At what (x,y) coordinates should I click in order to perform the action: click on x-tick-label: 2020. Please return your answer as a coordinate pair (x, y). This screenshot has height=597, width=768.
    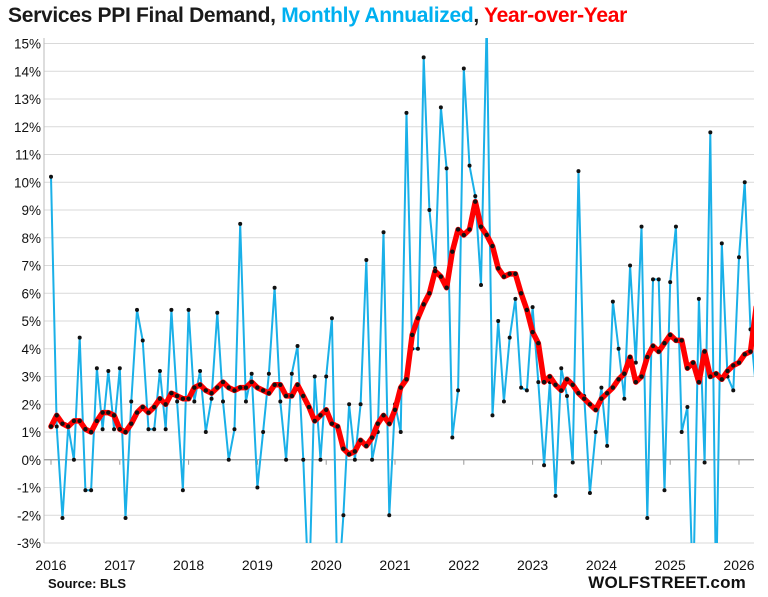
    Looking at the image, I should click on (326, 565).